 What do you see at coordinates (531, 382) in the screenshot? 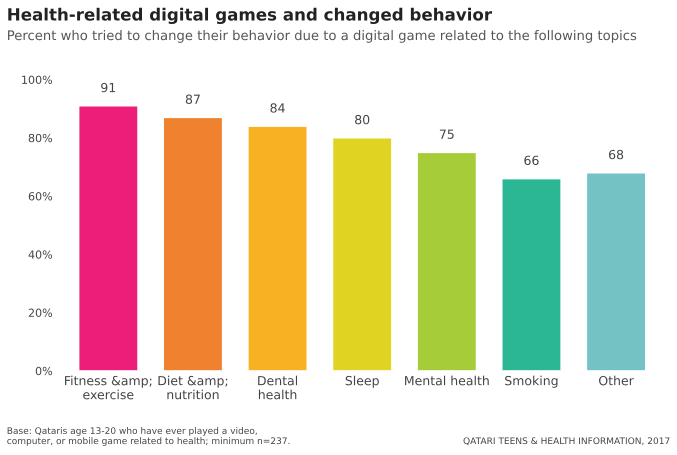
I see `x-tick-label: Smoking` at bounding box center [531, 382].